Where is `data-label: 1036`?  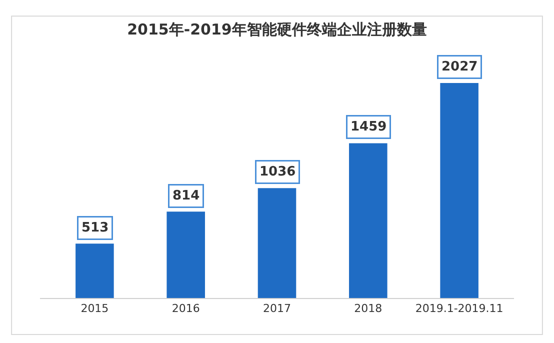
data-label: 1036 is located at coordinates (278, 172).